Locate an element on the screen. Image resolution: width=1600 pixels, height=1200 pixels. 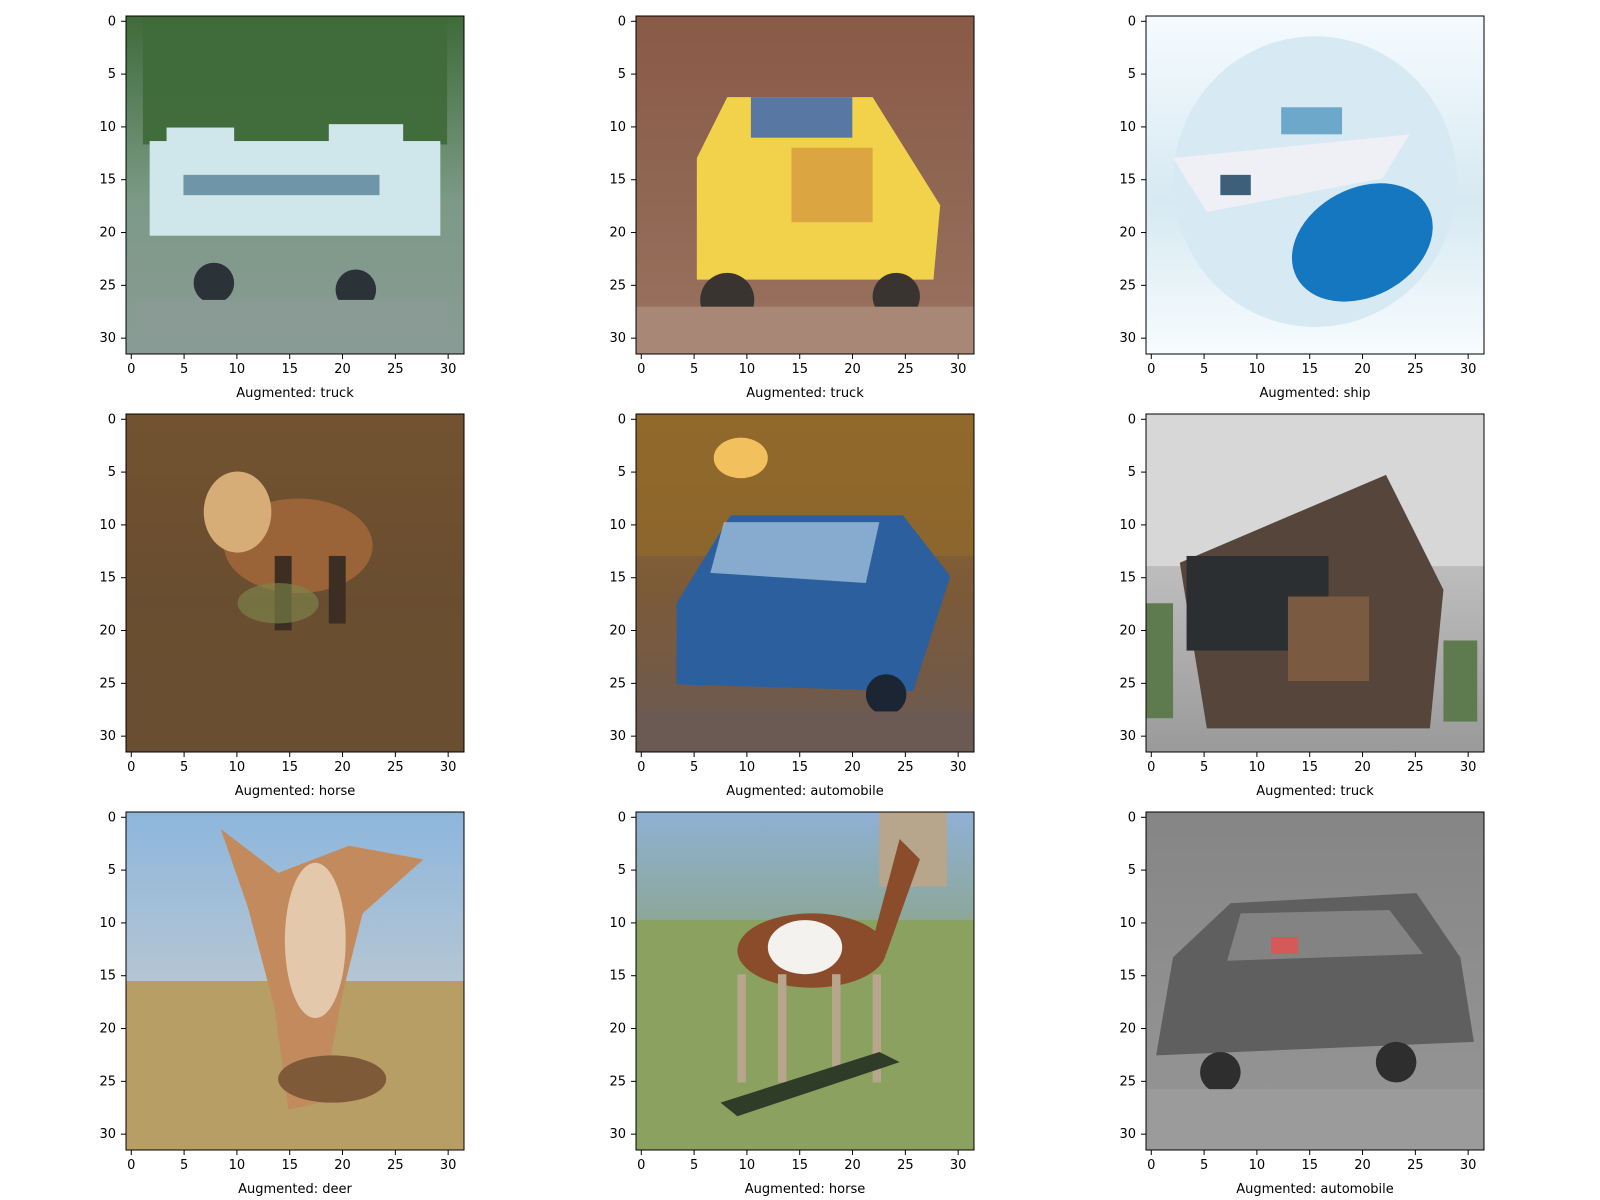
ground-shape is located at coordinates (805, 330).